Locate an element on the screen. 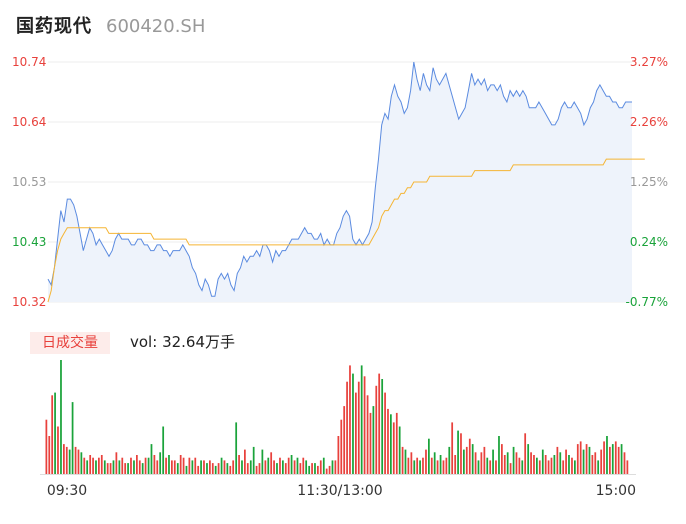 The image size is (686, 524). y-left-tick-label: 10.64 is located at coordinates (29, 122).